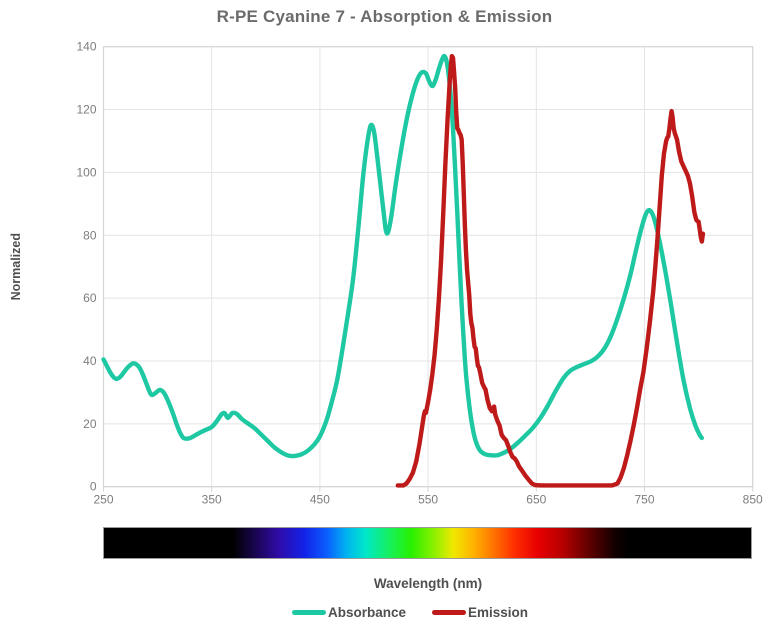  What do you see at coordinates (366, 612) in the screenshot?
I see `legend-label-absorbance: Absorbance` at bounding box center [366, 612].